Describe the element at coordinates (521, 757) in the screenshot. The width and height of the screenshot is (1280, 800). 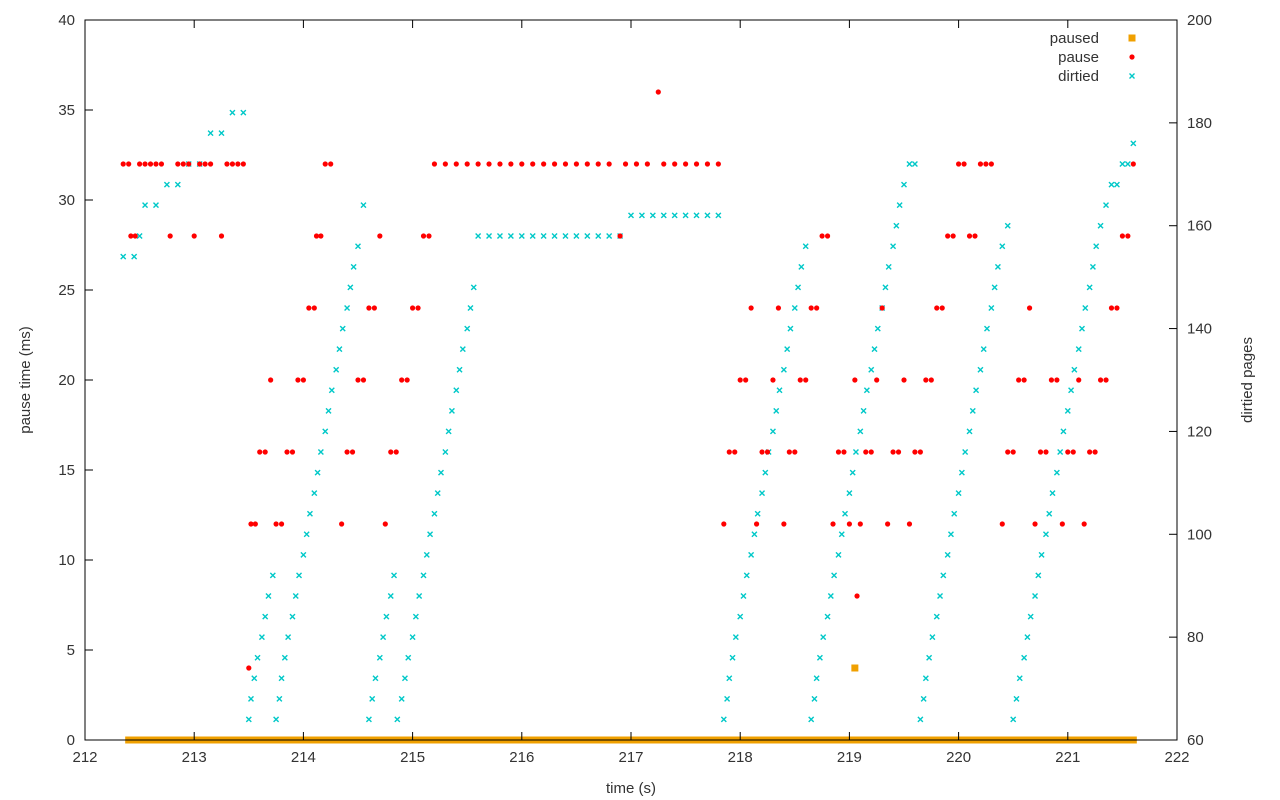
I see `x-tick-label: 216` at that location.